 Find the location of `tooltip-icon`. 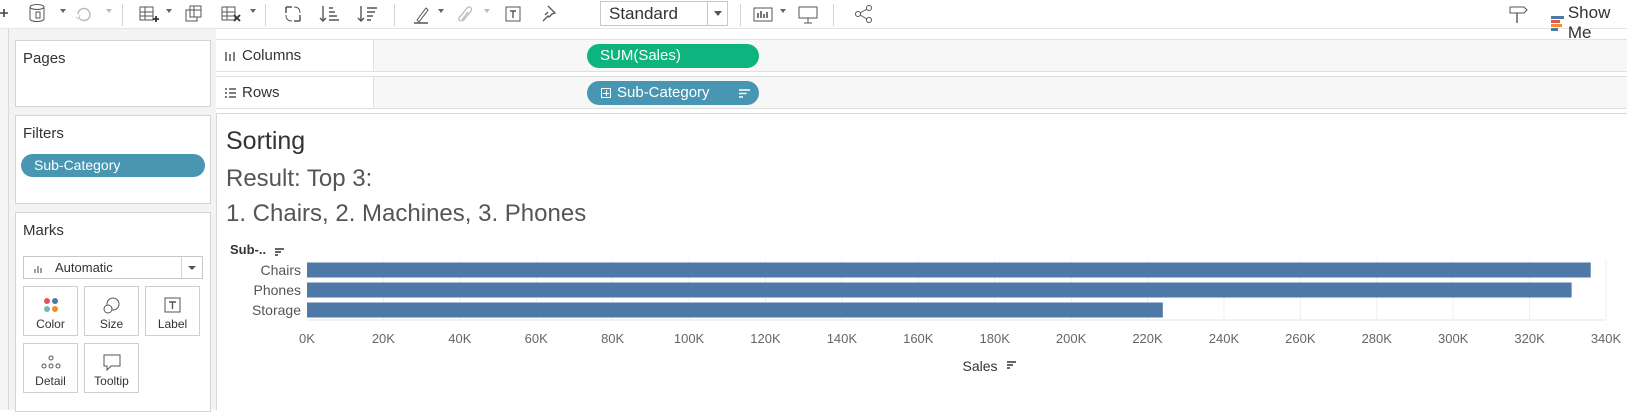

tooltip-icon is located at coordinates (111, 363).